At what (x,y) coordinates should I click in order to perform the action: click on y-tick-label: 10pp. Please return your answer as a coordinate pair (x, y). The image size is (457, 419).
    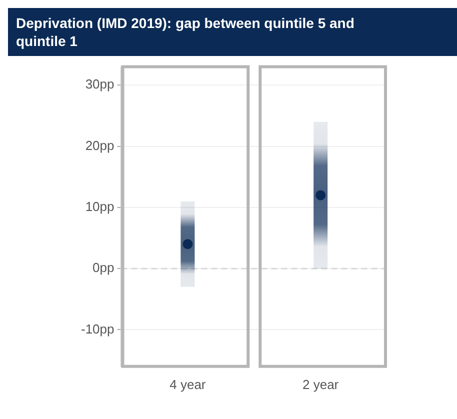
    Looking at the image, I should click on (99, 206).